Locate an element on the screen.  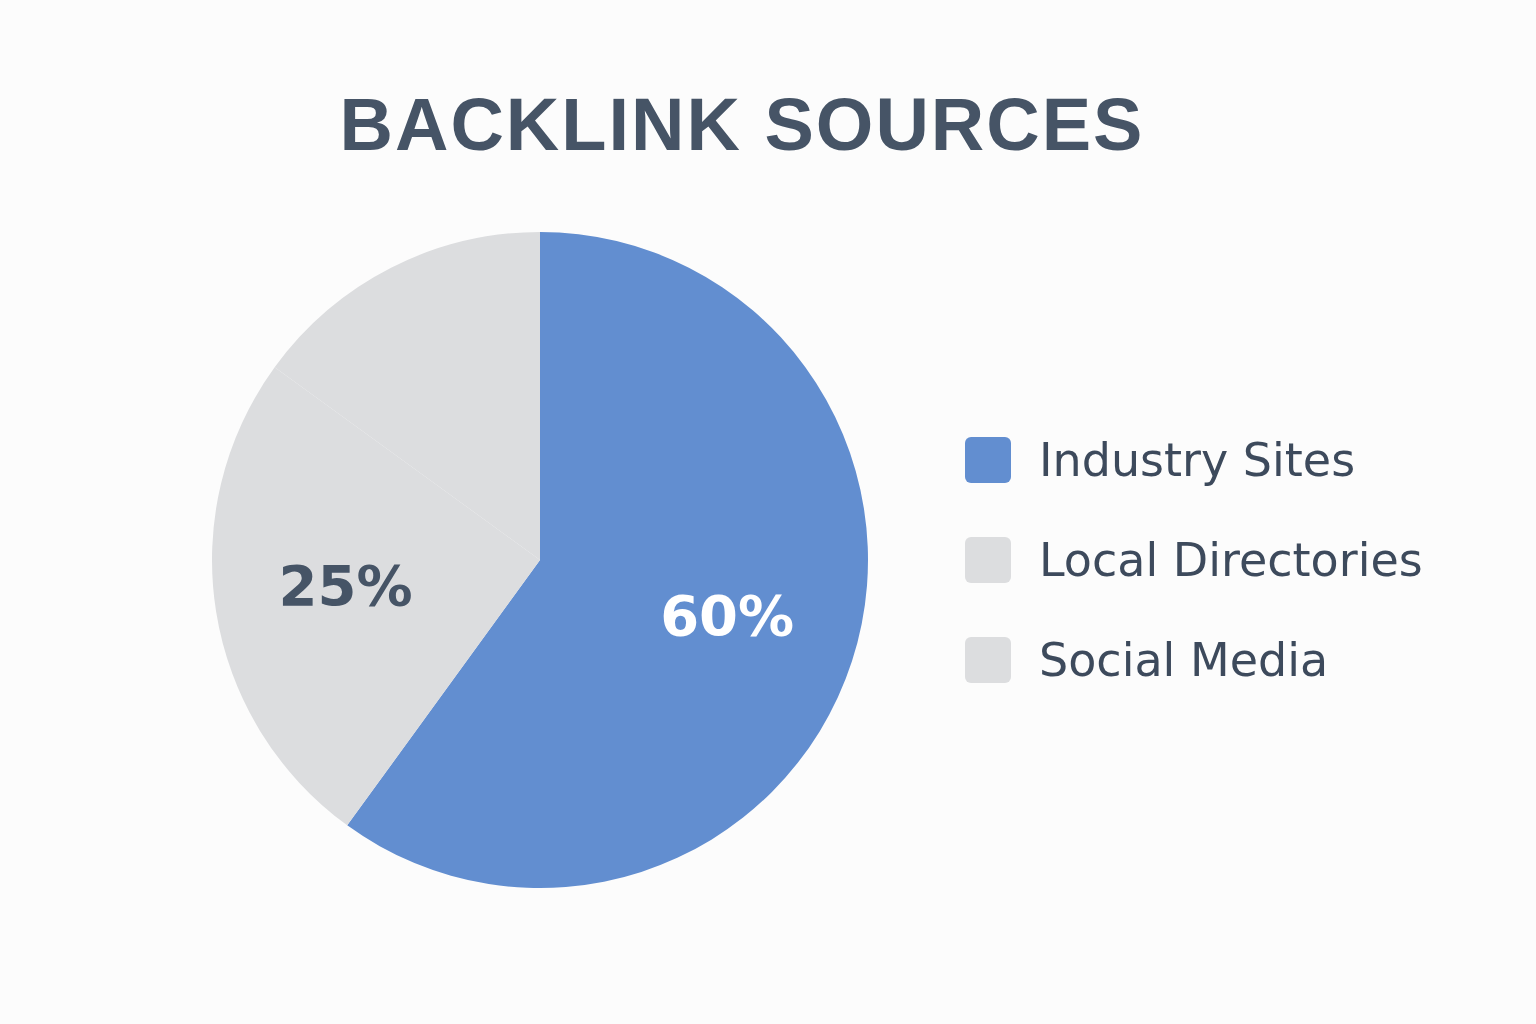
data-label: 25% is located at coordinates (345, 586).